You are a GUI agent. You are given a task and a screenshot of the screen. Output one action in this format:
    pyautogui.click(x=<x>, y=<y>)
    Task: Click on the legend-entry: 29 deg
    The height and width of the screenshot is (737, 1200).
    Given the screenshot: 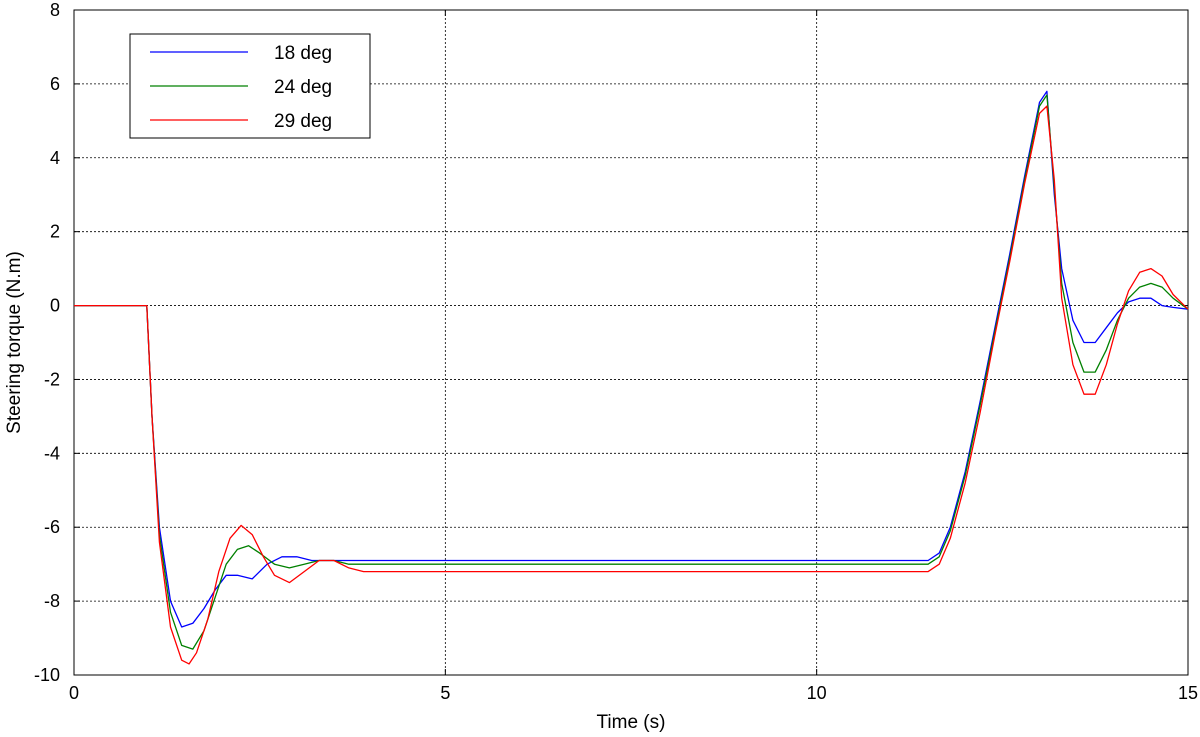 What is the action you would take?
    pyautogui.click(x=303, y=121)
    